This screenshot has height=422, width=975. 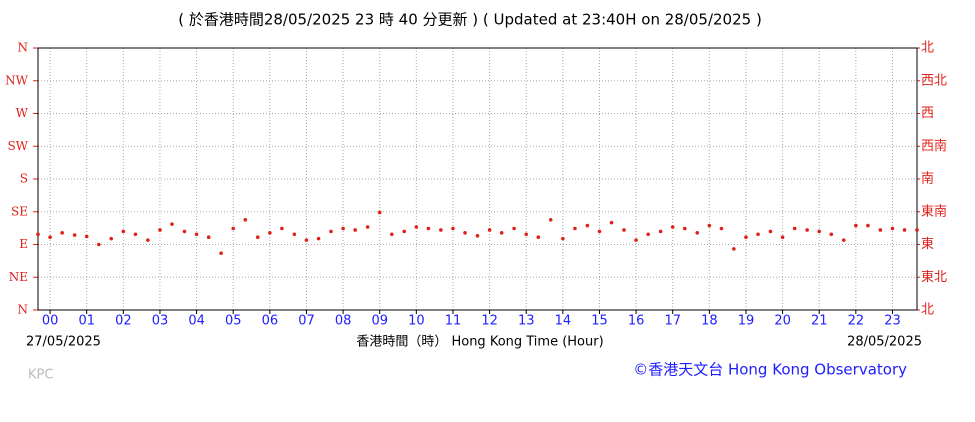 I want to click on x-tick-label: 13, so click(x=526, y=321).